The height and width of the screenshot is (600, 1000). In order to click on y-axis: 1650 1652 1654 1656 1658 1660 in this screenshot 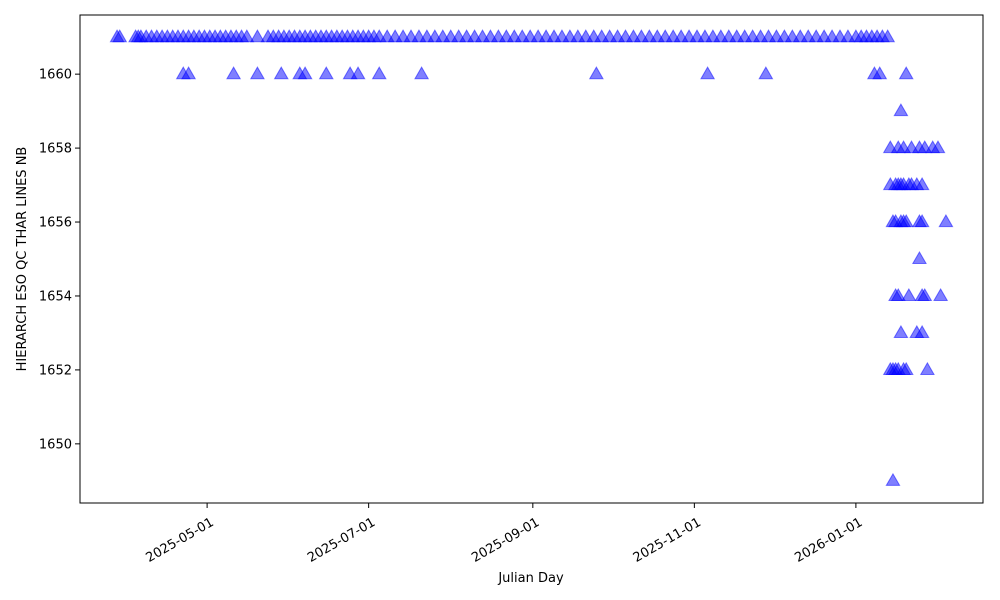, I will do `click(59, 260)`.